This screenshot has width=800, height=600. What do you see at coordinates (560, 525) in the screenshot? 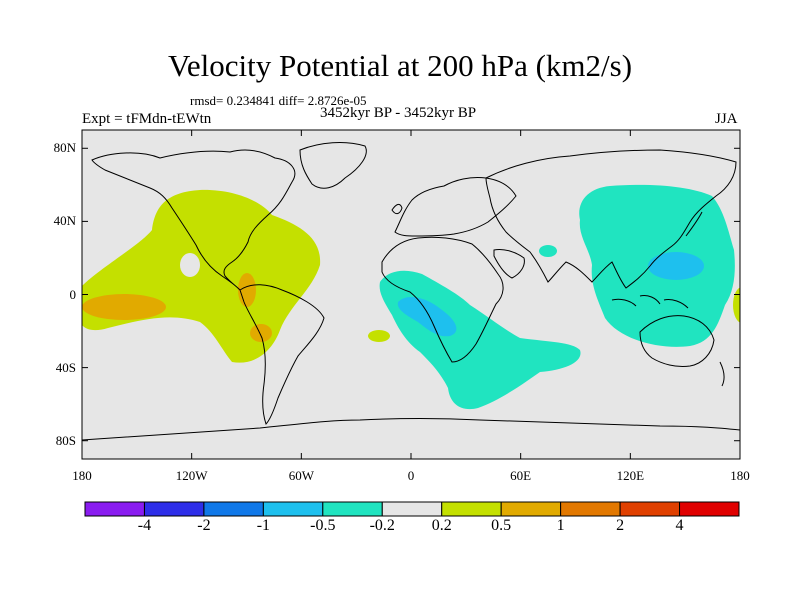
I see `colorbar-label: 1` at bounding box center [560, 525].